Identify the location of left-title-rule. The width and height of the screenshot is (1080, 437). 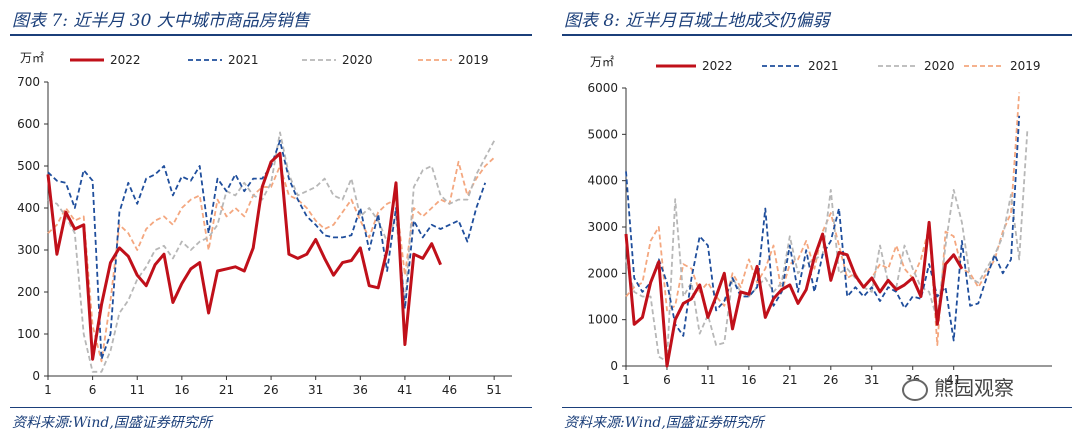
(271, 35).